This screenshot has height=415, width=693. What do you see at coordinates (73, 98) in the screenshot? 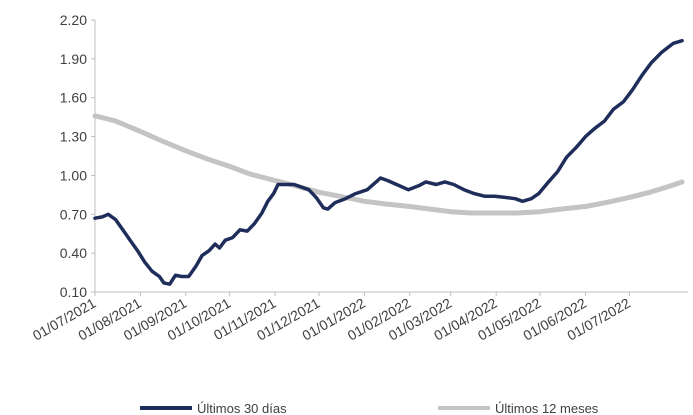
I see `y-tick-label: 1.60` at bounding box center [73, 98].